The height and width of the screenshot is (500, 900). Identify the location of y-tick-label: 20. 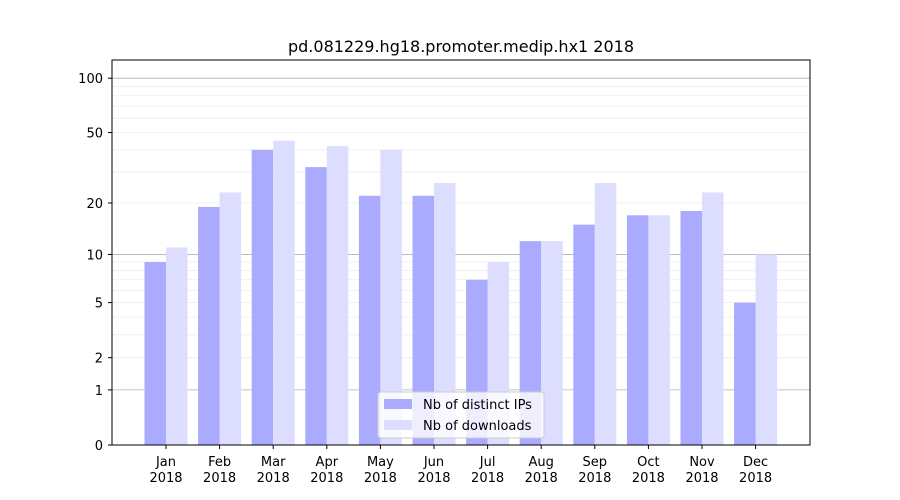
(94, 204).